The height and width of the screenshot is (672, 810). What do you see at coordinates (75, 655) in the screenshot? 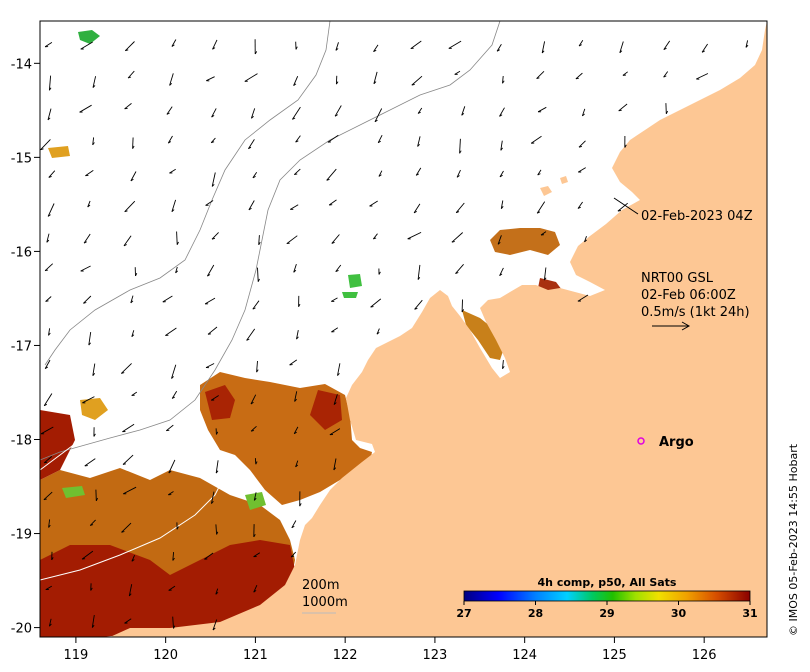
I see `x-tick-label: 119` at bounding box center [75, 655].